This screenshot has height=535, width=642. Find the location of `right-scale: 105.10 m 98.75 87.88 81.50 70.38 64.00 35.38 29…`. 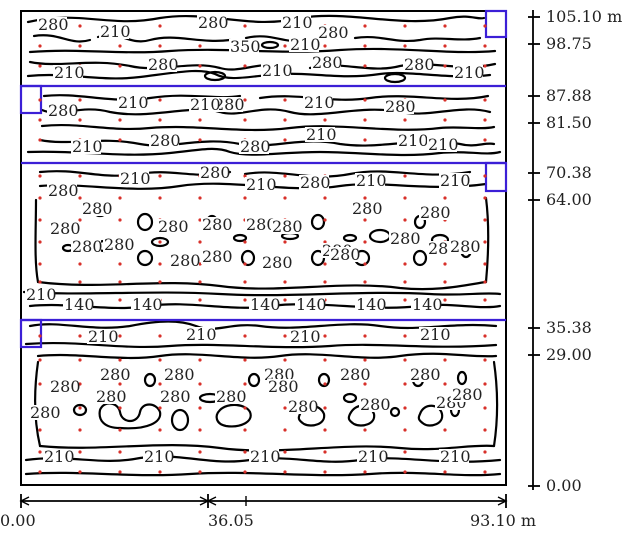

right-scale: 105.10 m 98.75 87.88 81.50 70.38 64.00 35.38 29… is located at coordinates (575, 251).